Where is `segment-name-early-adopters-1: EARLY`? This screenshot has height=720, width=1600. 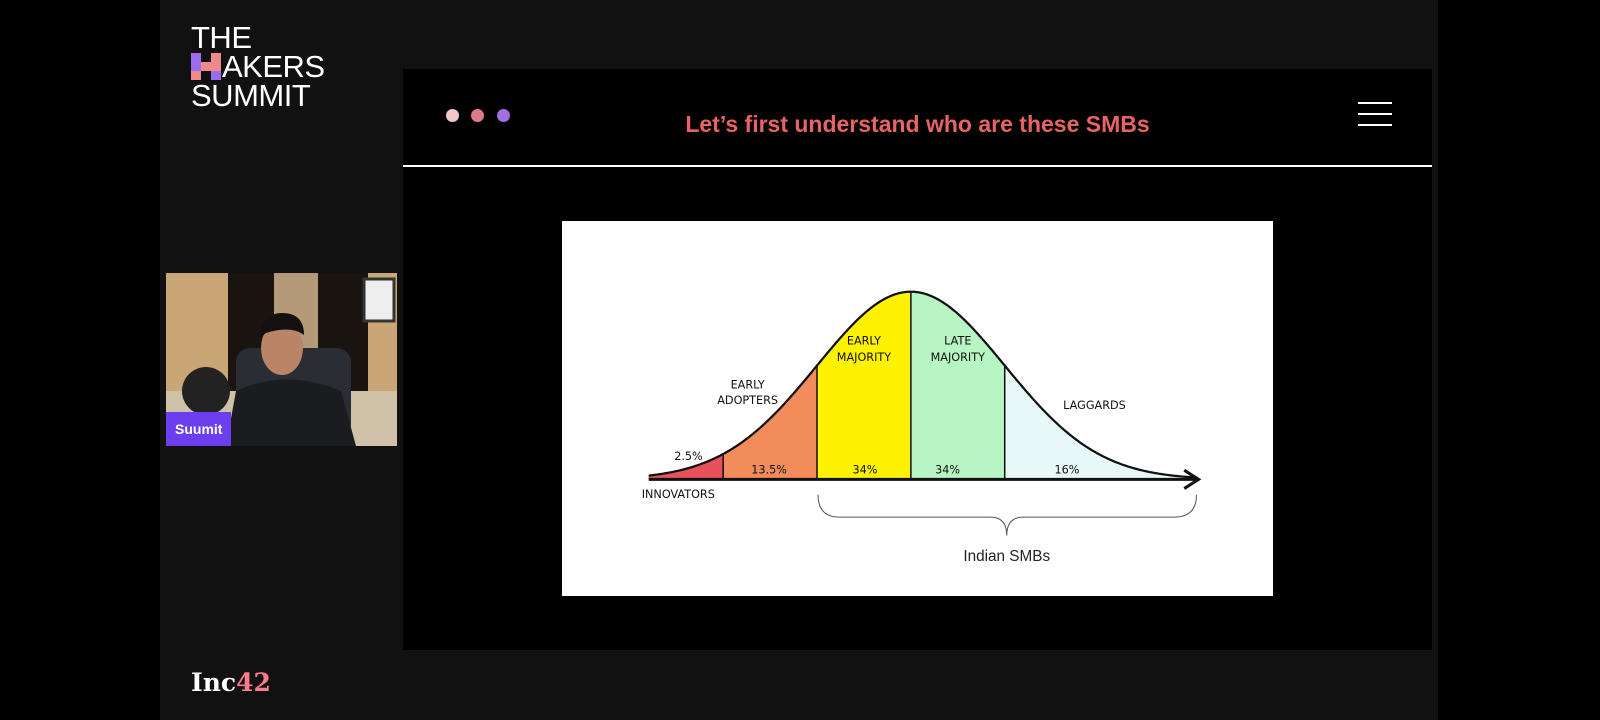
segment-name-early-adopters-1: EARLY is located at coordinates (748, 385).